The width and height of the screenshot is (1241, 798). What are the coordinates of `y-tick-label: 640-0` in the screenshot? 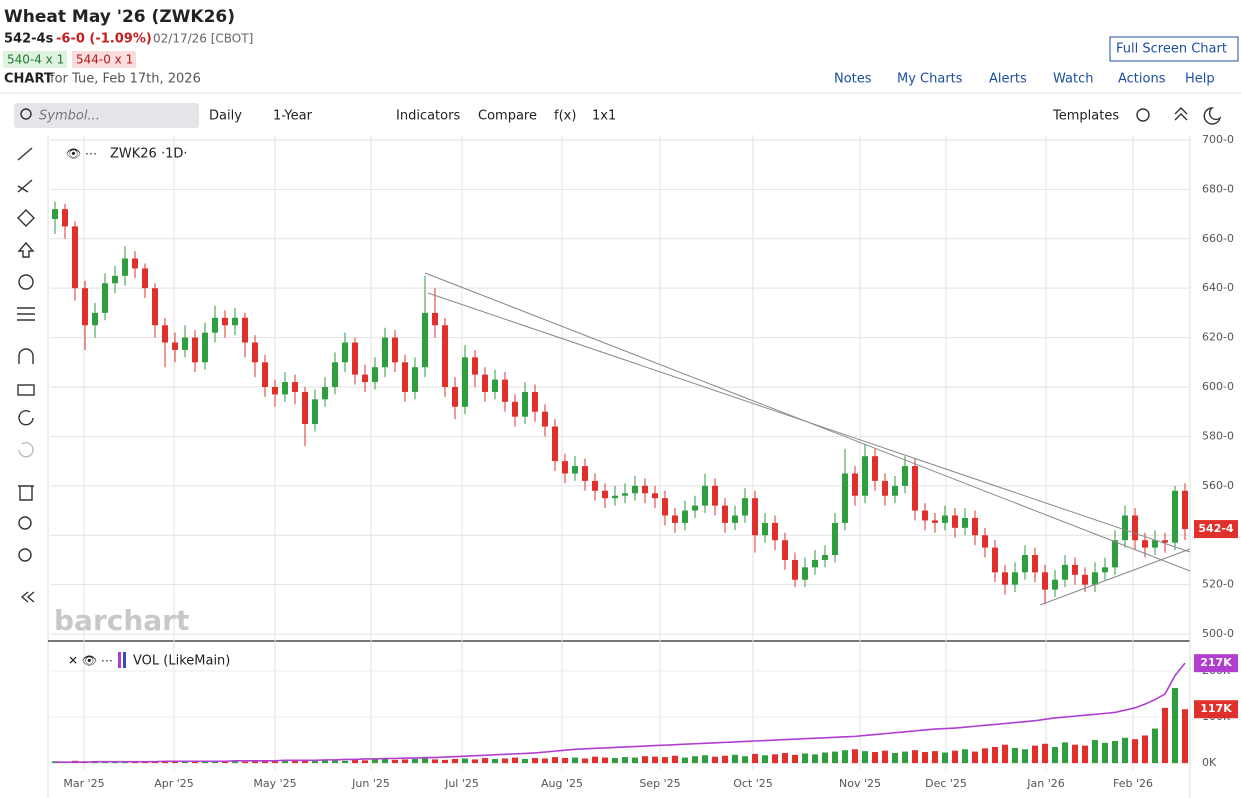 It's located at (1218, 287).